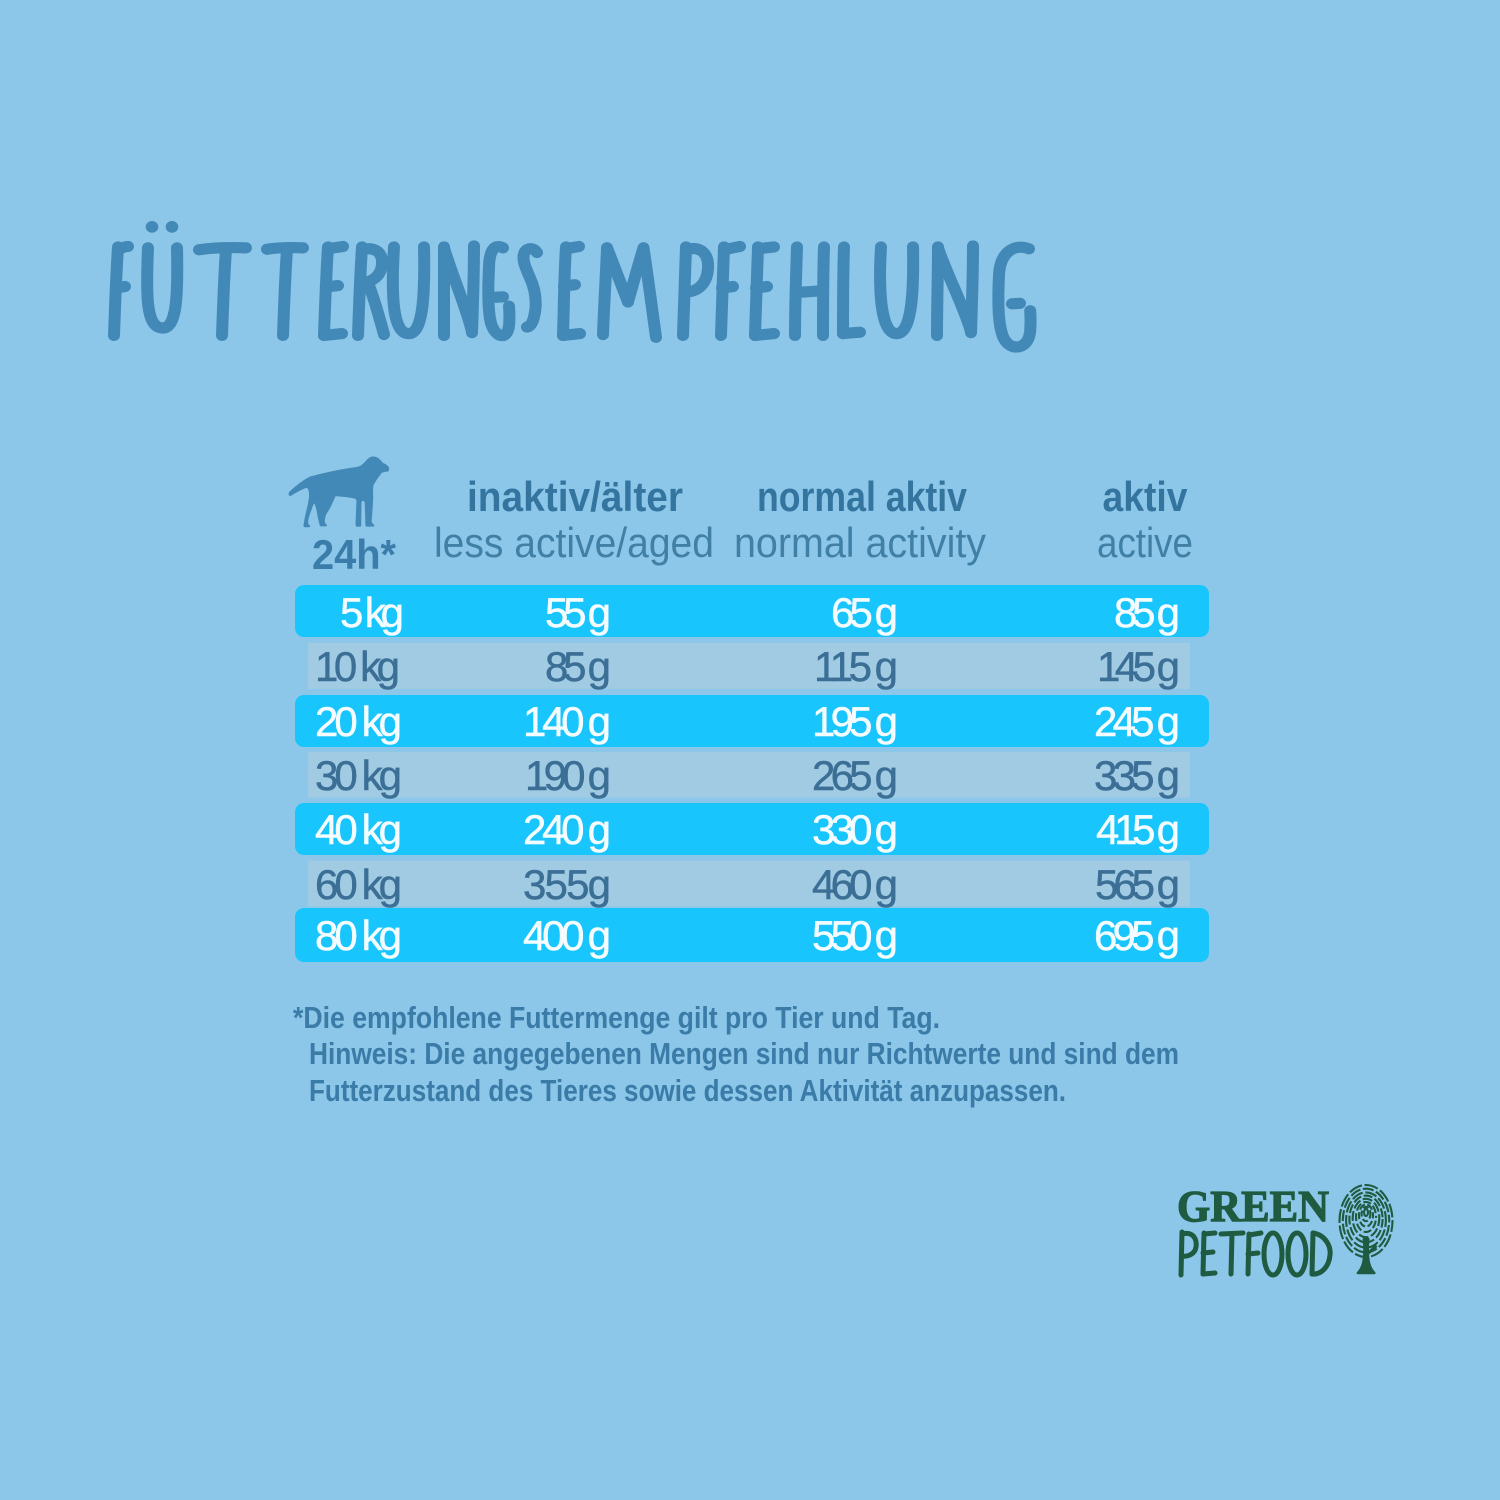  Describe the element at coordinates (358, 829) in the screenshot. I see `svg-text: 40 kg` at that location.